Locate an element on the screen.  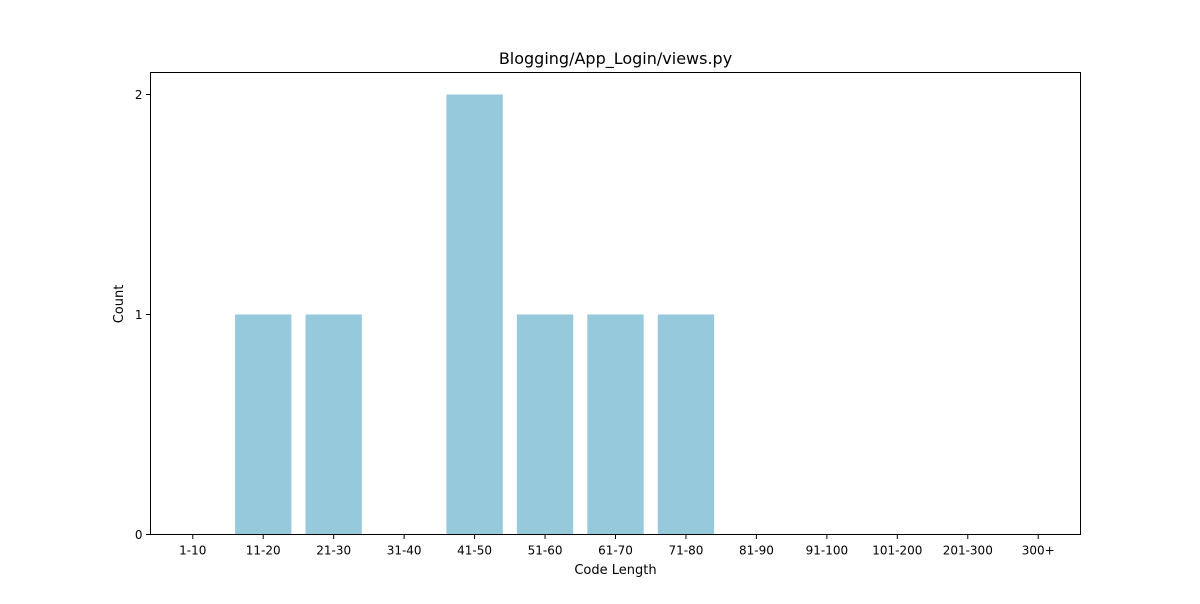
x-tick-label: 91-100 is located at coordinates (827, 551).